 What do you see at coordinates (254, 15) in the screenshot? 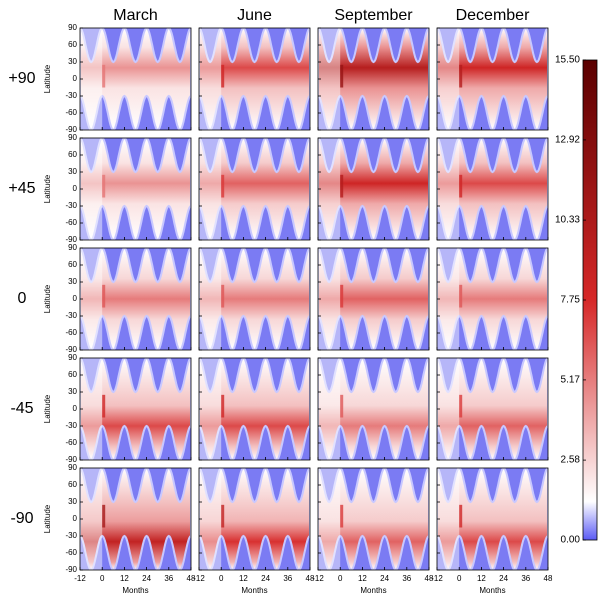
I see `column-title: June` at bounding box center [254, 15].